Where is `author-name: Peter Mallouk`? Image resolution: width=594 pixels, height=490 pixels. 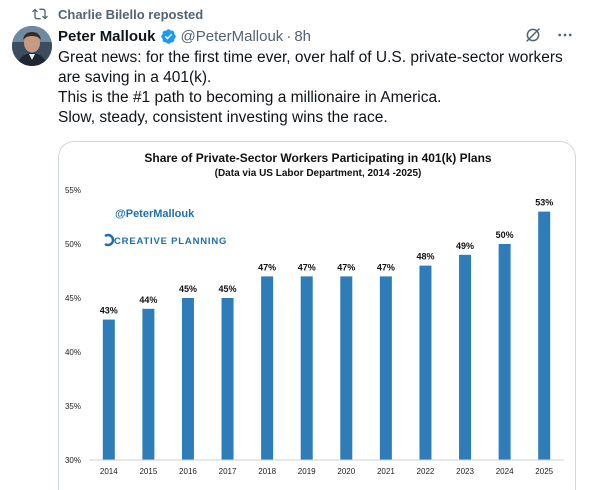 author-name: Peter Mallouk is located at coordinates (107, 36).